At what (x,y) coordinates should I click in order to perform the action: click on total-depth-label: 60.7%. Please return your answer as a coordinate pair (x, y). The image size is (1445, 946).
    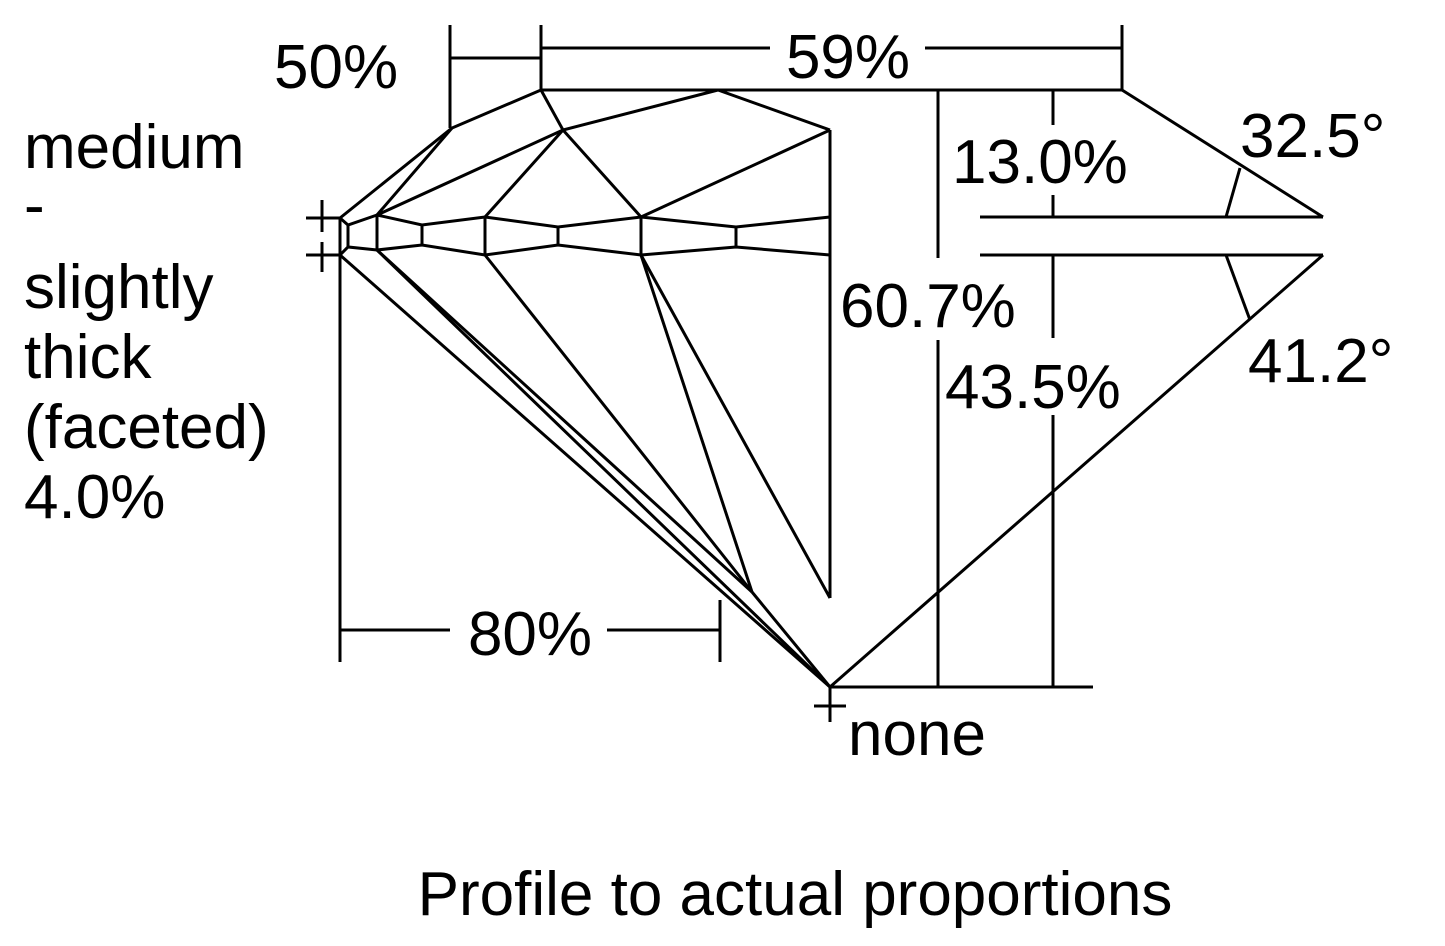
    Looking at the image, I should click on (928, 306).